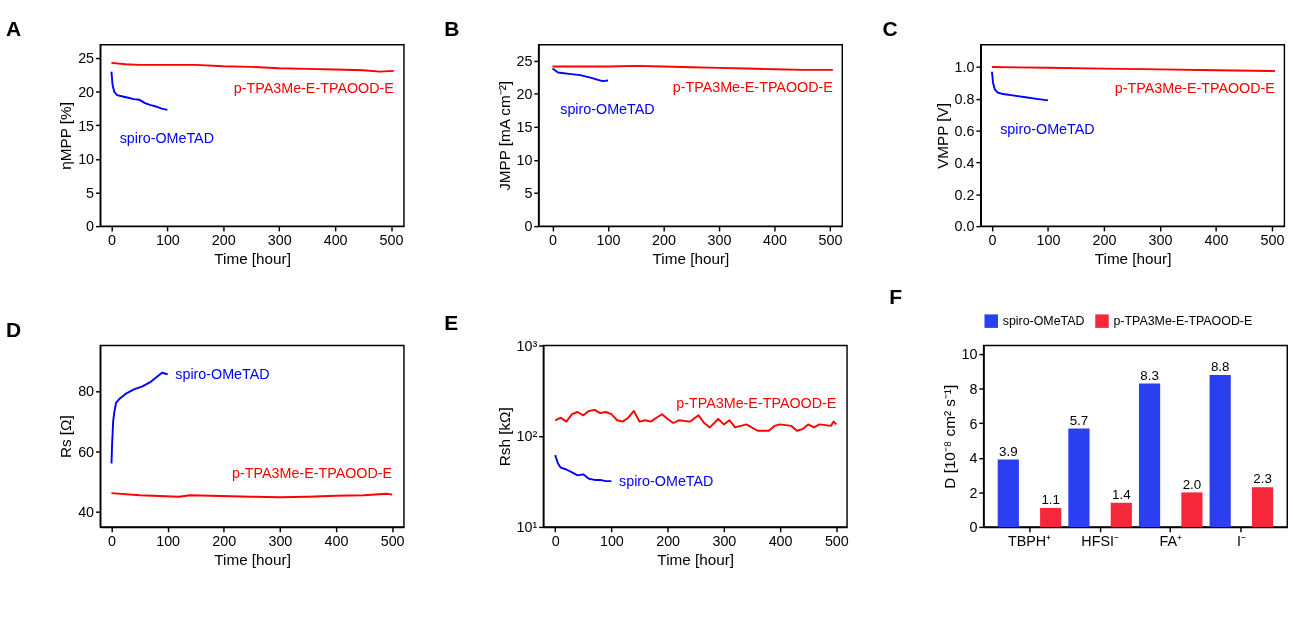 Image resolution: width=1293 pixels, height=633 pixels. I want to click on y-tick-label: 0.8, so click(964, 99).